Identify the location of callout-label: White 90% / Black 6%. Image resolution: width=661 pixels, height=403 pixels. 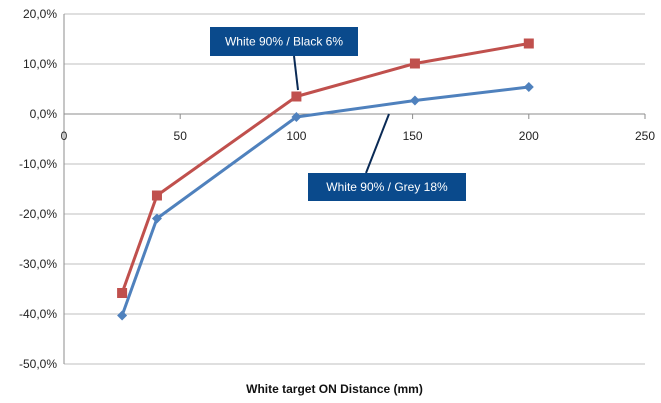
(284, 42).